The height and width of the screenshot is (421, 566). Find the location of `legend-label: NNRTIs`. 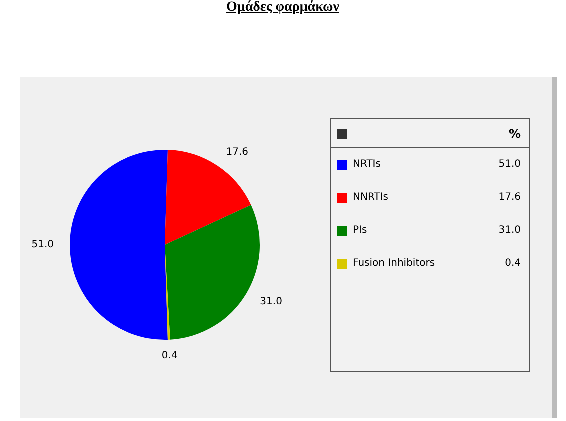

legend-label: NNRTIs is located at coordinates (371, 197).